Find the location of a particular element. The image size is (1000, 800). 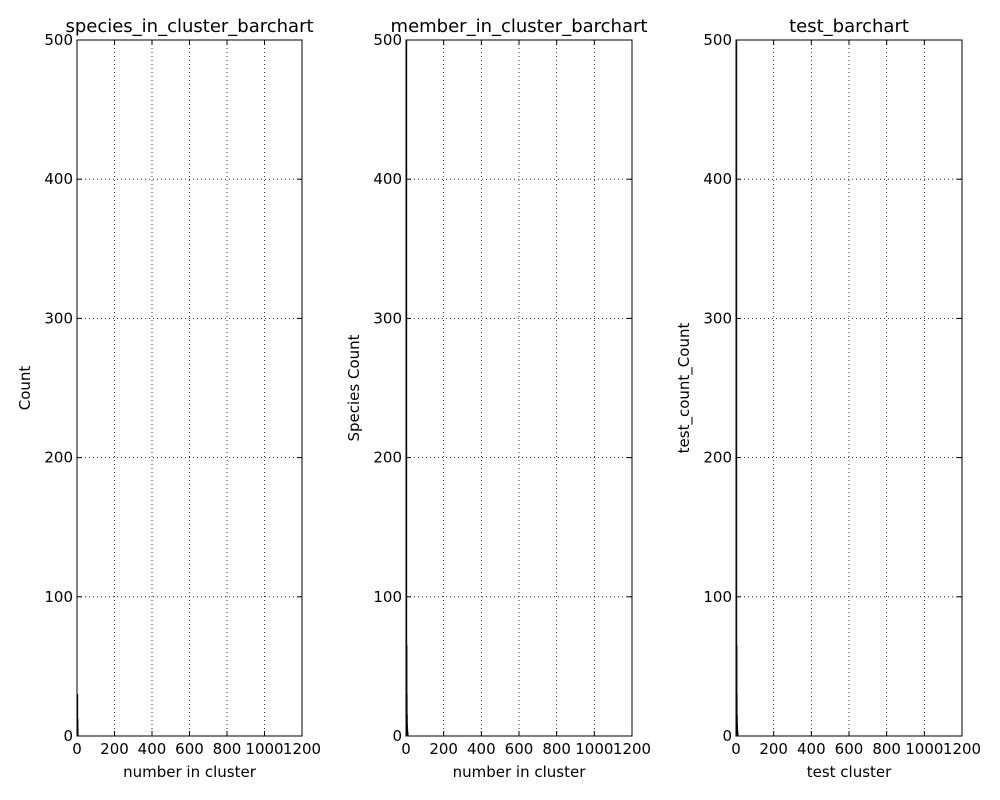

bar is located at coordinates (78, 732).